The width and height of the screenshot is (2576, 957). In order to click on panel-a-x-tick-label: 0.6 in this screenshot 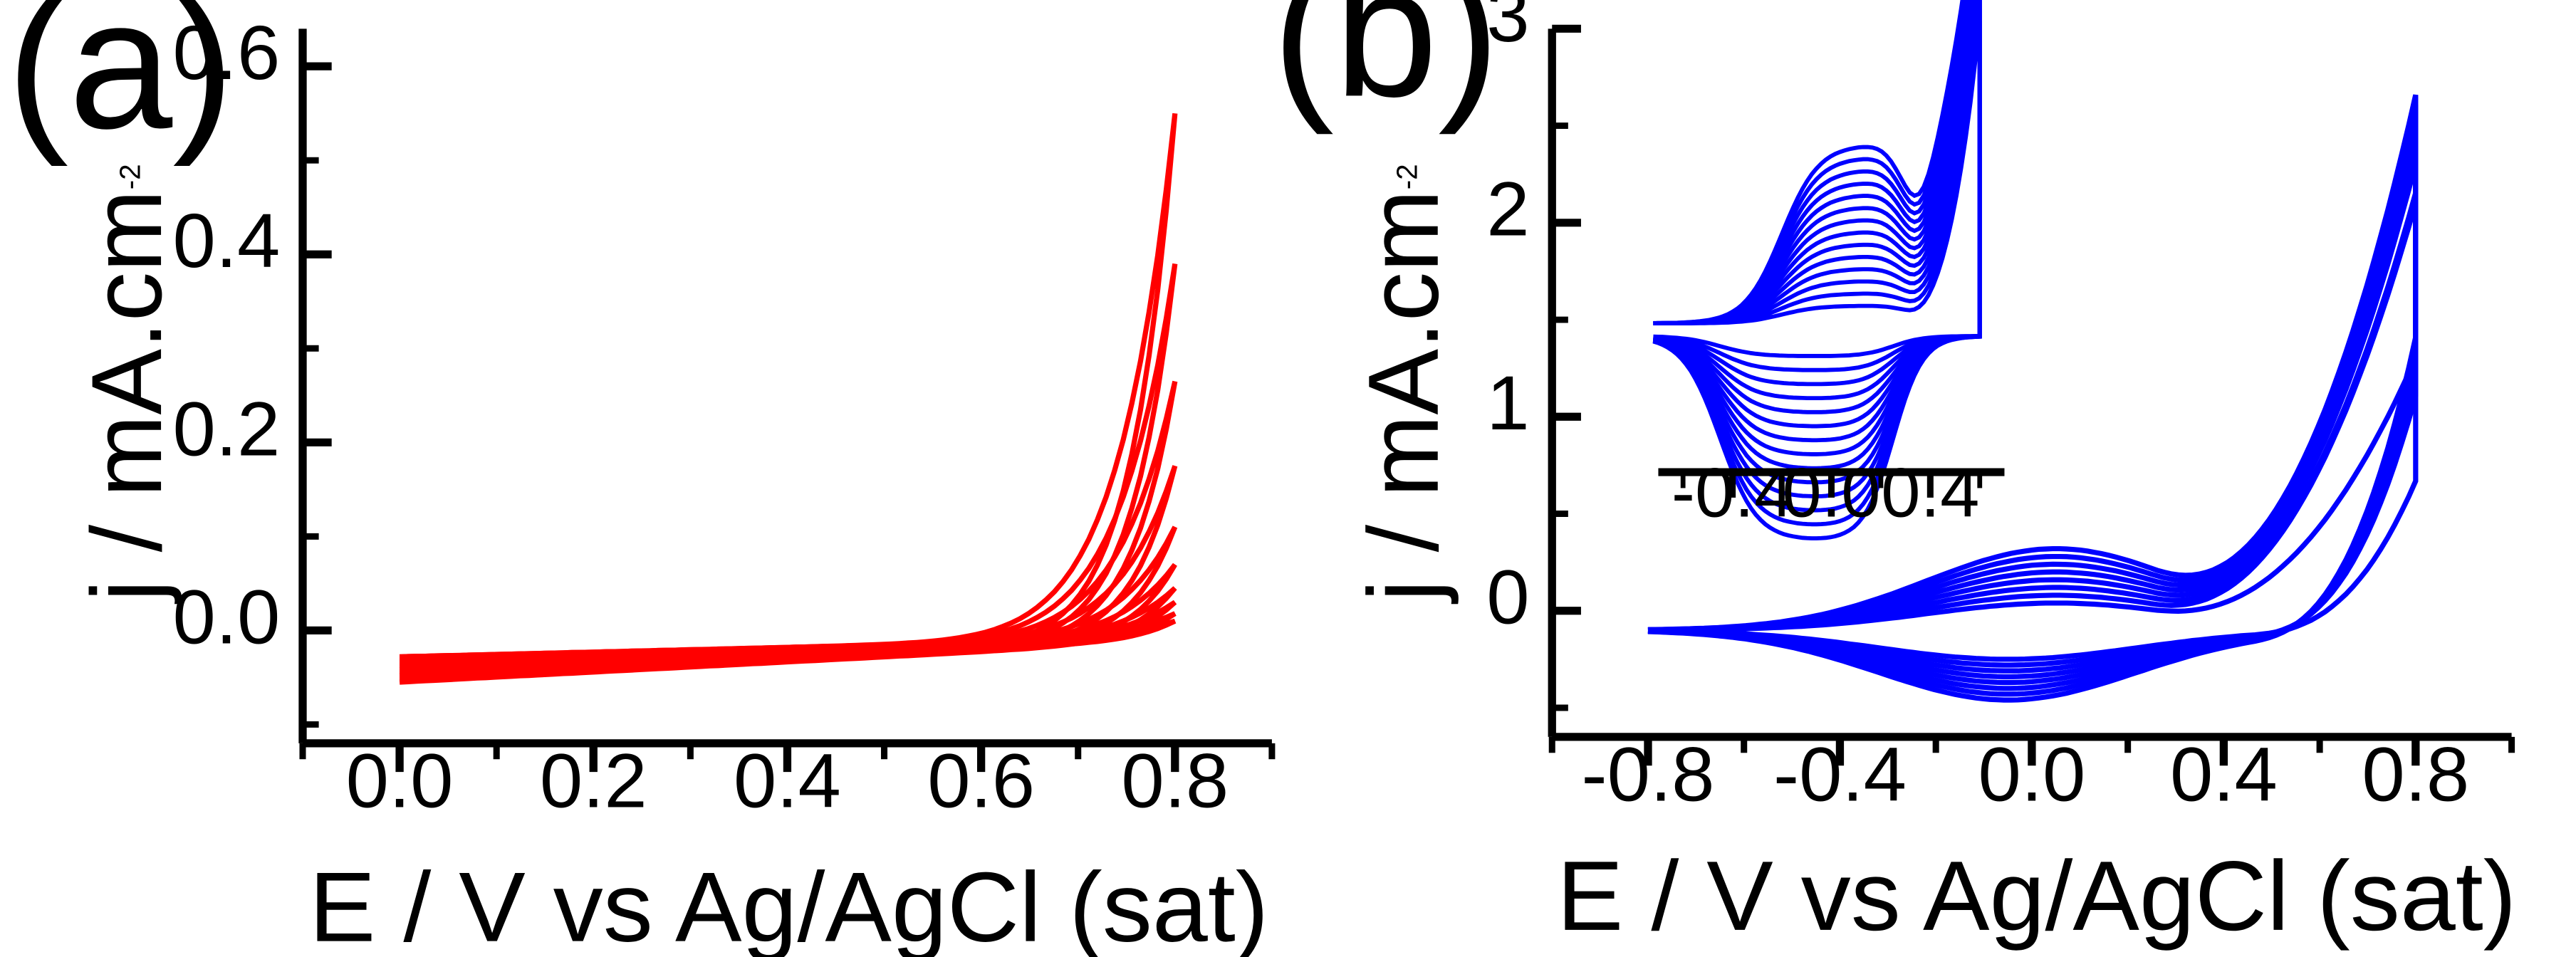, I will do `click(981, 780)`.